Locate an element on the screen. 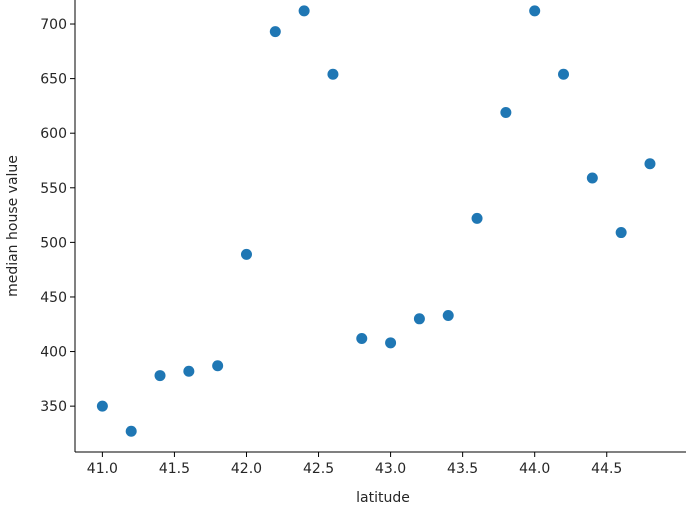 Image resolution: width=686 pixels, height=512 pixels. x-tick-label: 41.0 is located at coordinates (102, 469).